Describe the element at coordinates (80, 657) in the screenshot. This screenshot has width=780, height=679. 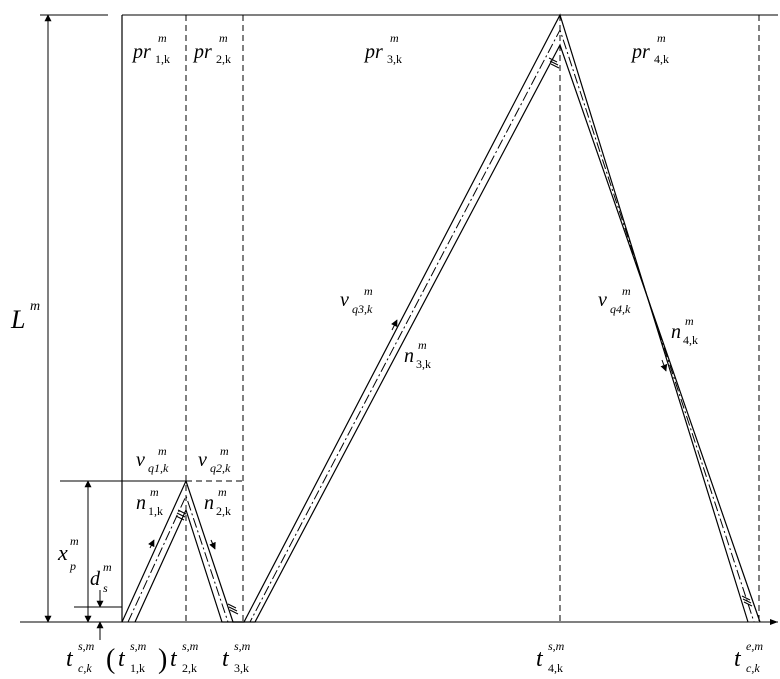
I see `label-tc-start: t s,m c,k` at that location.